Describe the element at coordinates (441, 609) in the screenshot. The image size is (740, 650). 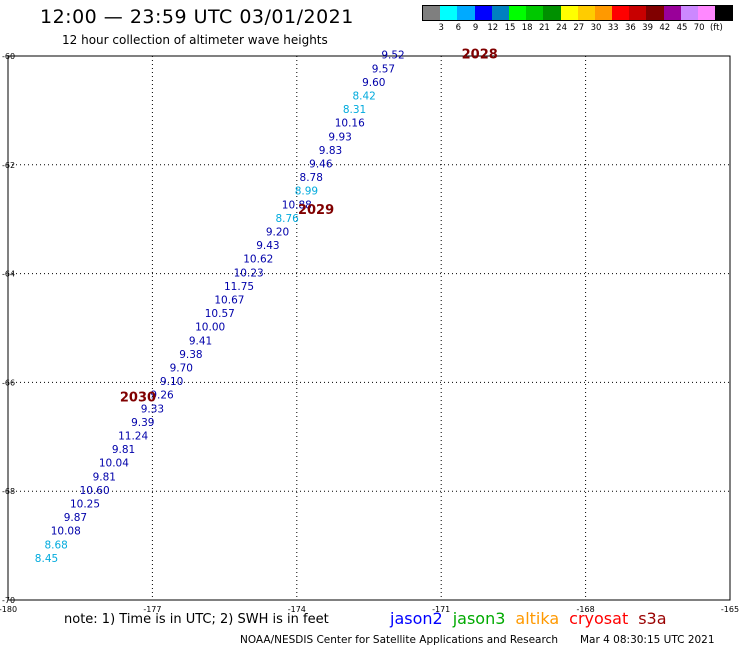
I see `longitude-tick-label: -171` at that location.